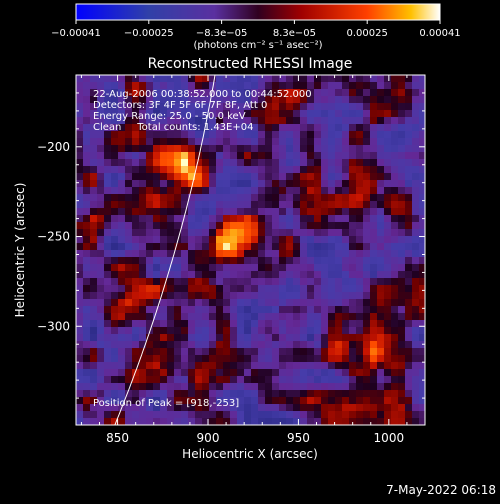  Describe the element at coordinates (149, 33) in the screenshot. I see `colorbar-tick-label: −0.00025` at that location.